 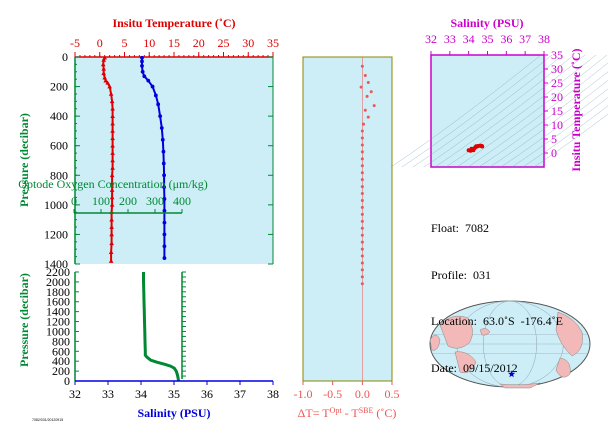 I want to click on float-id-text: Float: 7082, so click(x=460, y=228).